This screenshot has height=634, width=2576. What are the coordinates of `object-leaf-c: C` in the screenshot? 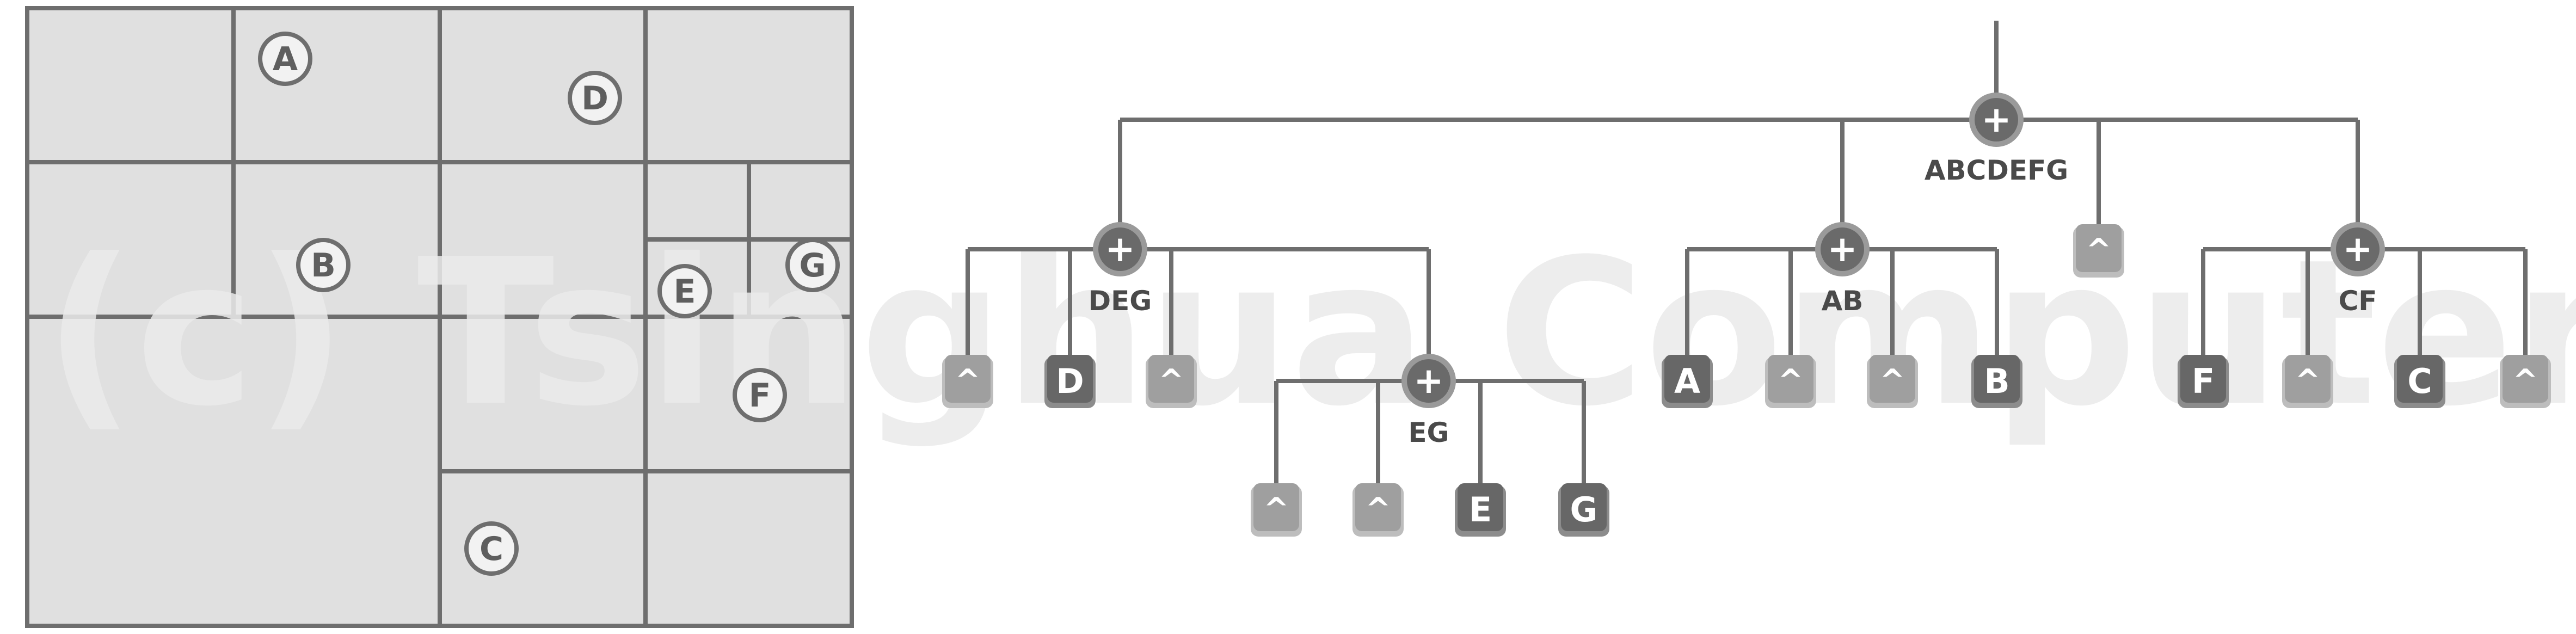 It's located at (2419, 381).